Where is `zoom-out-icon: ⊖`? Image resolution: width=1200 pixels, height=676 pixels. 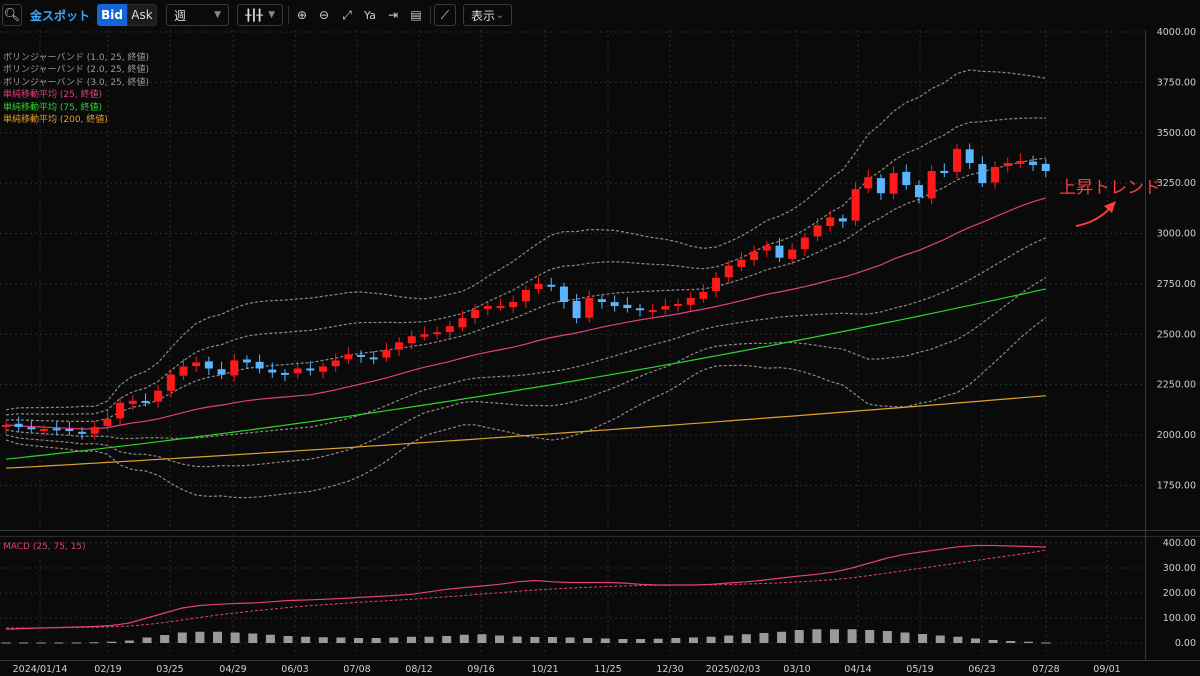 zoom-out-icon: ⊖ is located at coordinates (324, 15).